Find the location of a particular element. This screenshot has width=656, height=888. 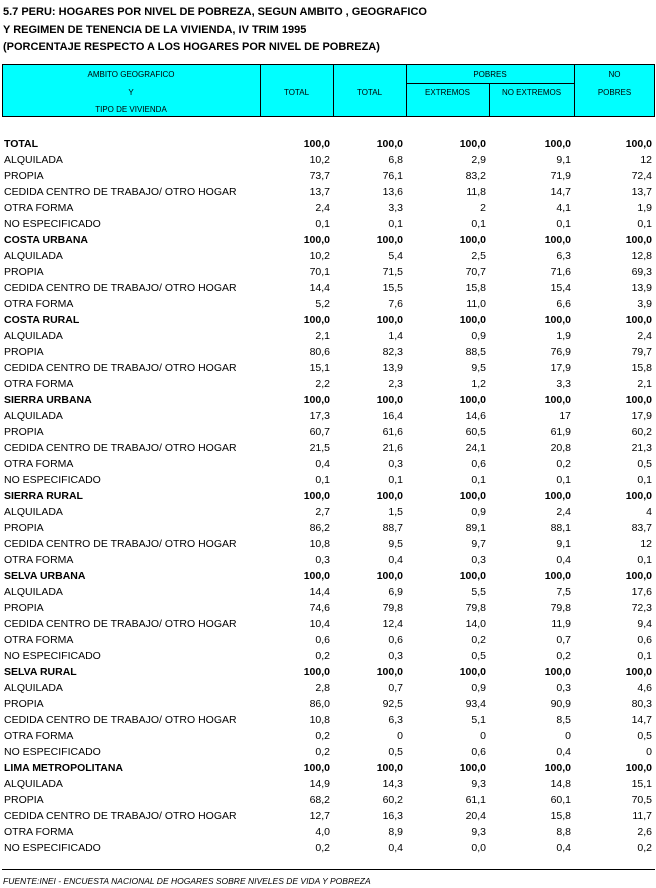

cell-value: 4,6 is located at coordinates (644, 688).